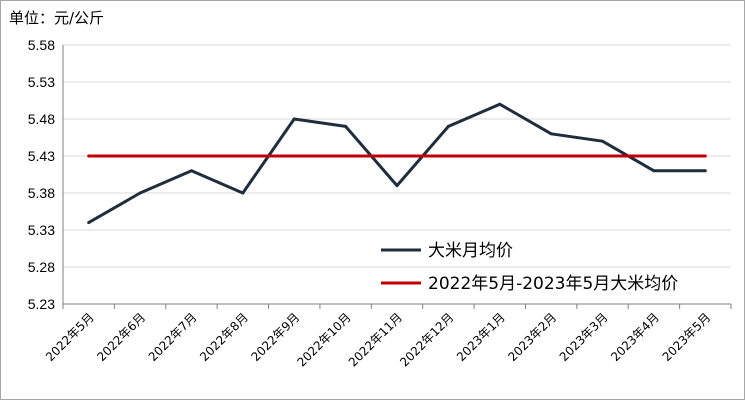 The width and height of the screenshot is (745, 400). What do you see at coordinates (275, 337) in the screenshot?
I see `x-tick-label: 2022年9月` at bounding box center [275, 337].